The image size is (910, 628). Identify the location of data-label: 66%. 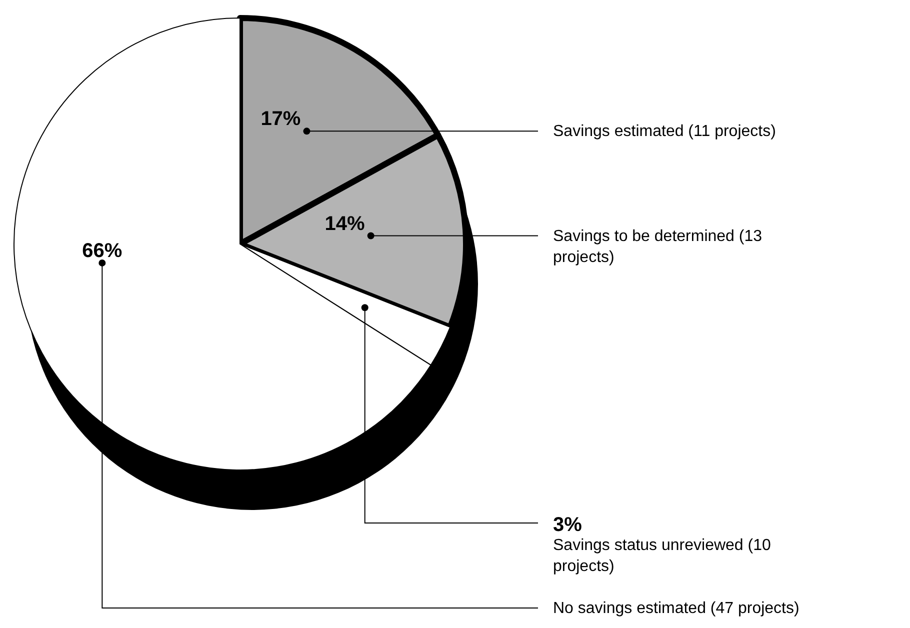
(102, 251).